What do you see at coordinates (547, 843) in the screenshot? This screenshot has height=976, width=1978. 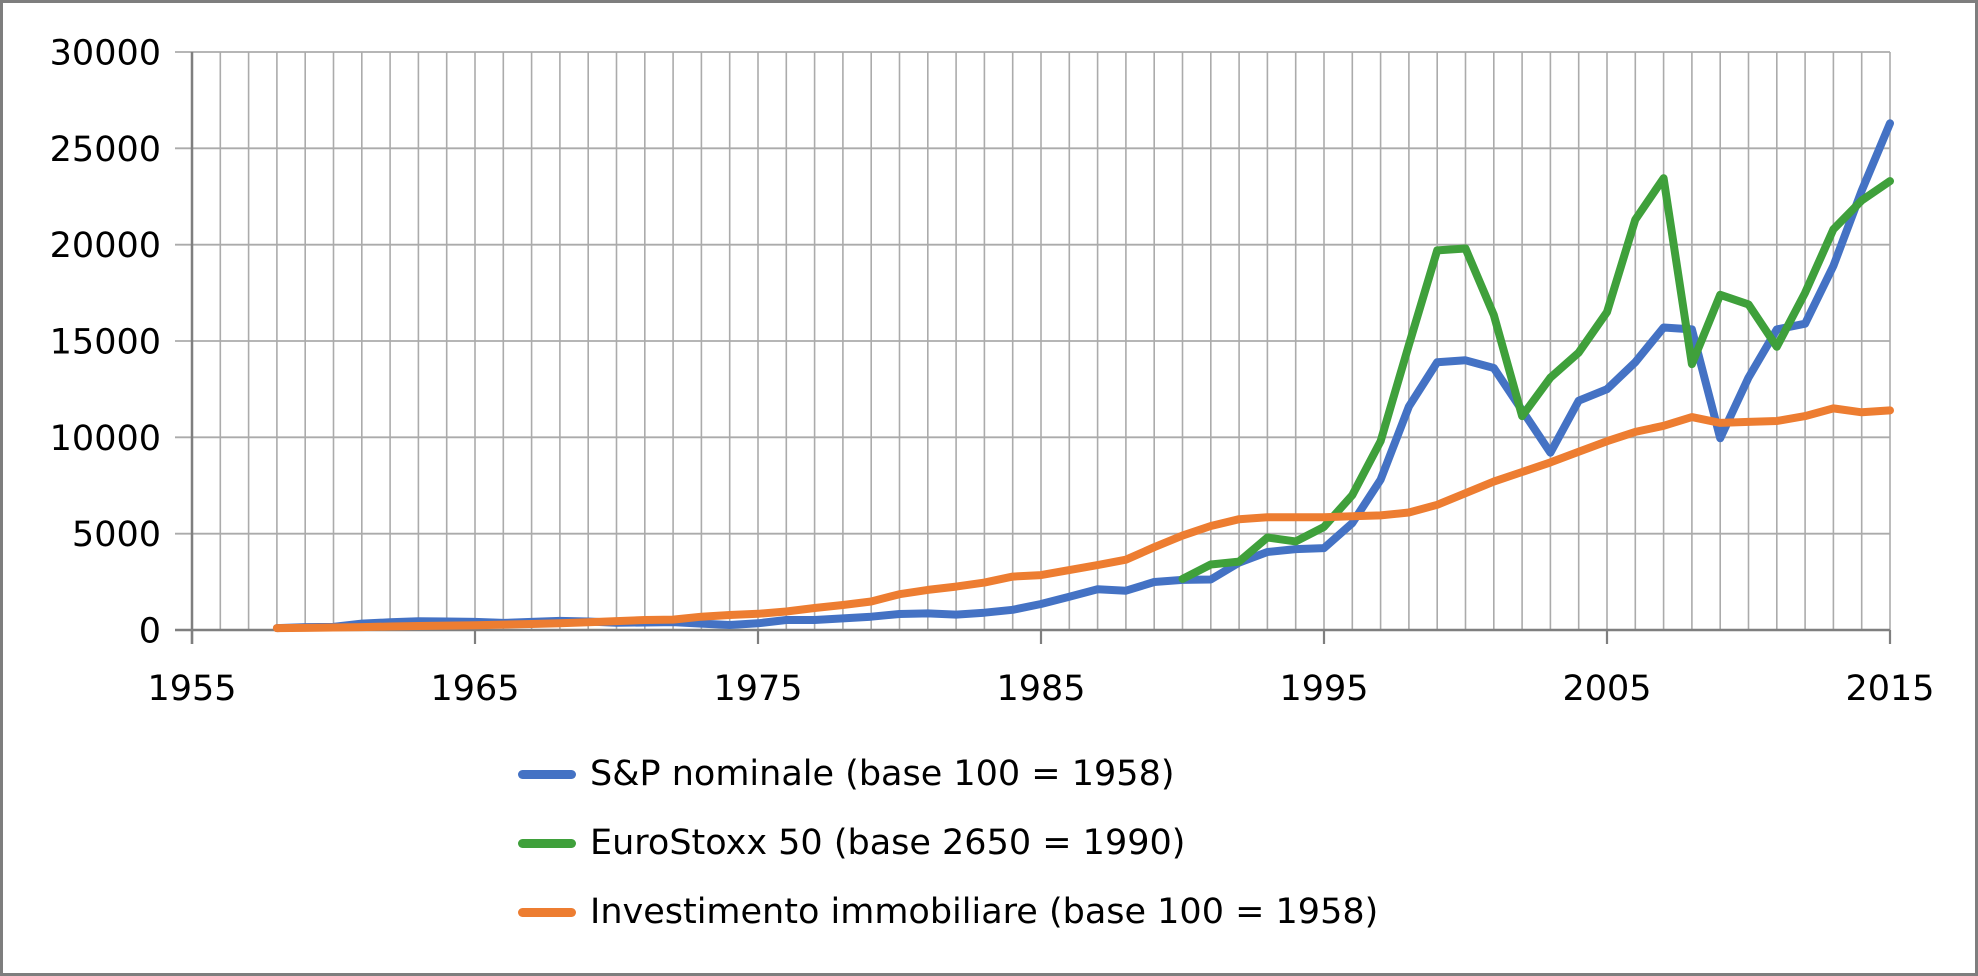 I see `legend-swatch-eurostoxx-50-icon` at bounding box center [547, 843].